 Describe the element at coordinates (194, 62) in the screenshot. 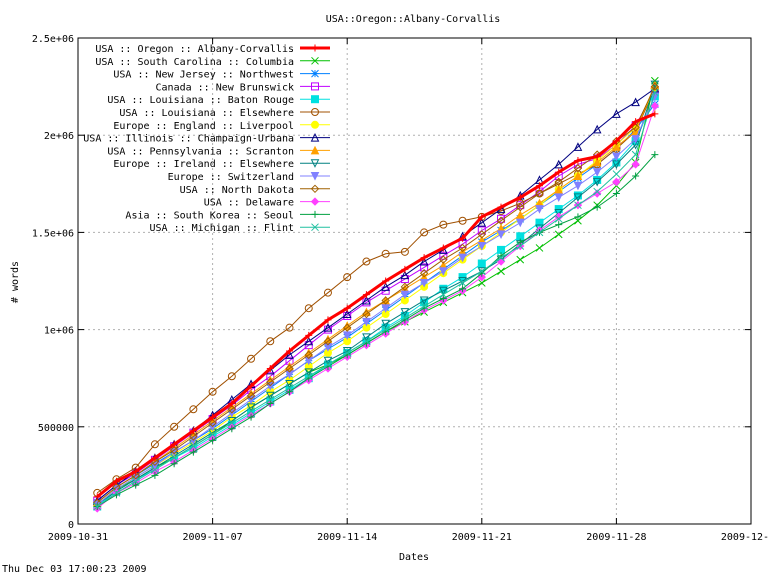

I see `legend-label: USA :: South Carolina :: Columbia` at that location.